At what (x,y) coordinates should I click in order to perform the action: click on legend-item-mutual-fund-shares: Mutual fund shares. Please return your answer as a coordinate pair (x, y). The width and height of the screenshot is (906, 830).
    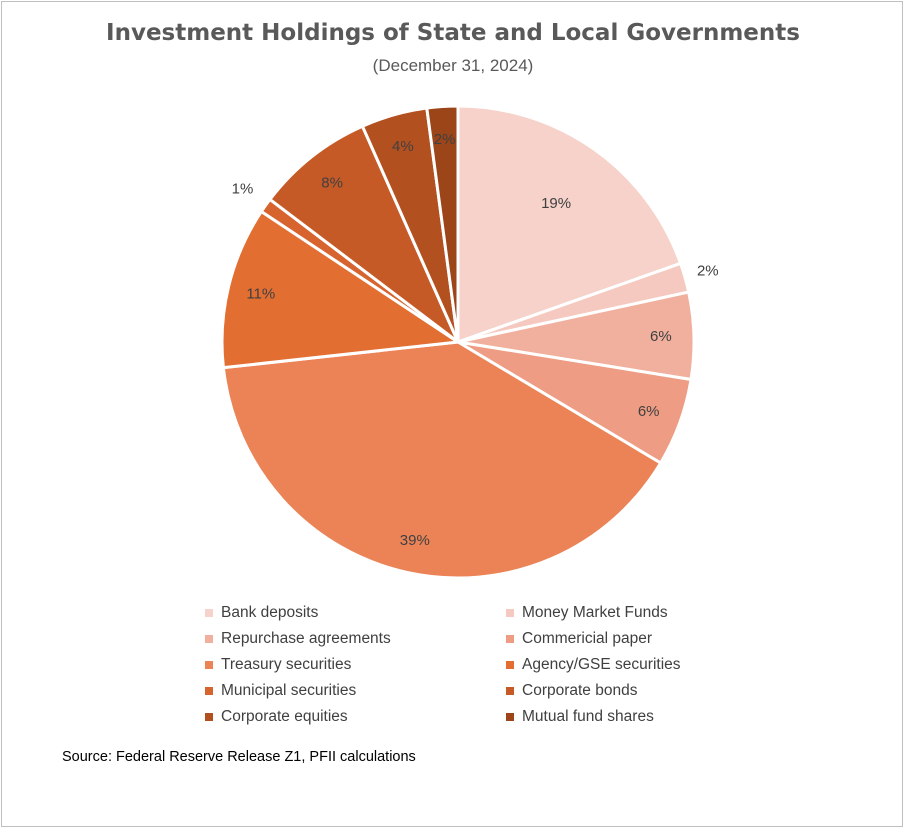
    Looking at the image, I should click on (615, 717).